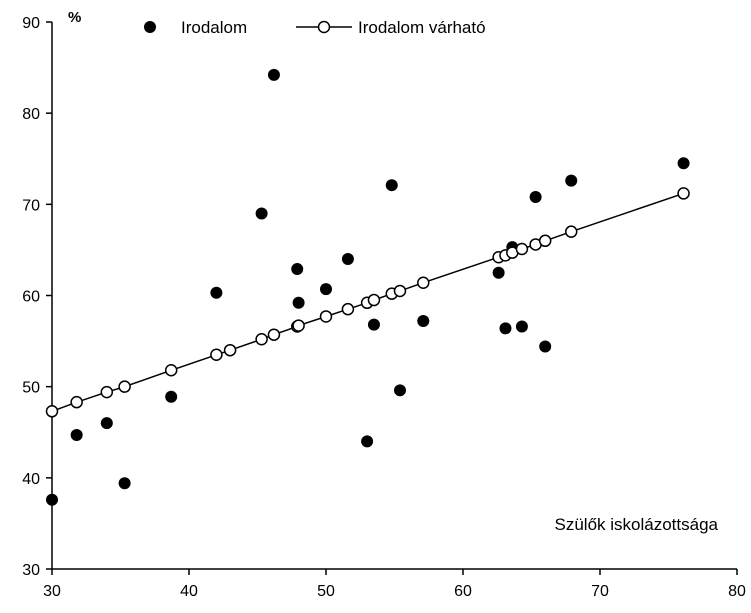 This screenshot has width=751, height=613. What do you see at coordinates (315, 27) in the screenshot?
I see `legend: Irodalom Irodalom várható` at bounding box center [315, 27].